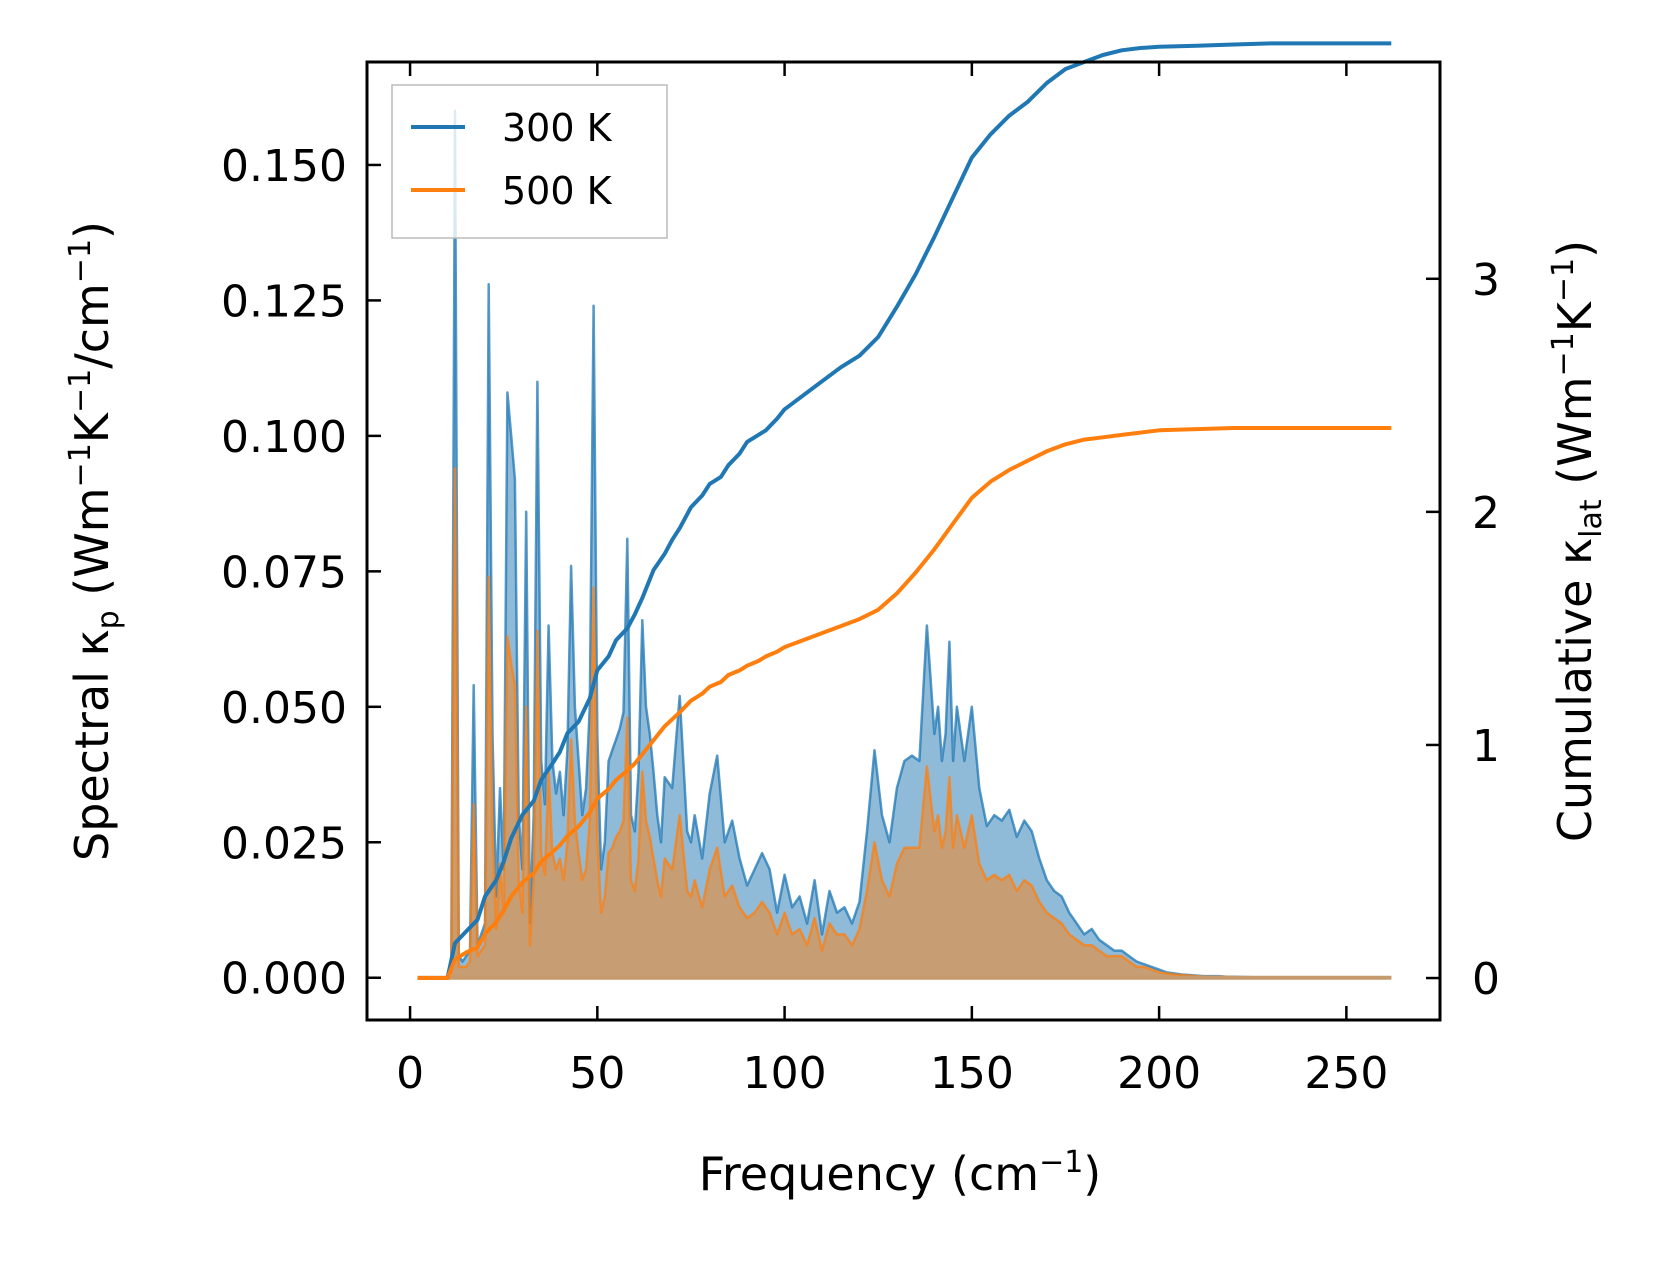 The height and width of the screenshot is (1264, 1660). What do you see at coordinates (284, 437) in the screenshot?
I see `left-y-tick-label: 0.100` at bounding box center [284, 437].